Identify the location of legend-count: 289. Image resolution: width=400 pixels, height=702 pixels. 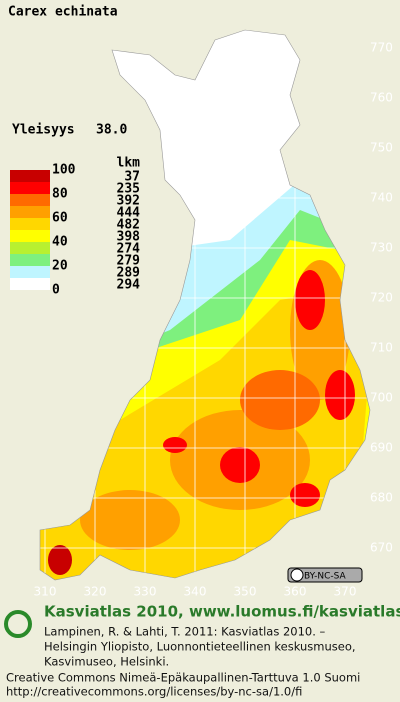
(128, 273).